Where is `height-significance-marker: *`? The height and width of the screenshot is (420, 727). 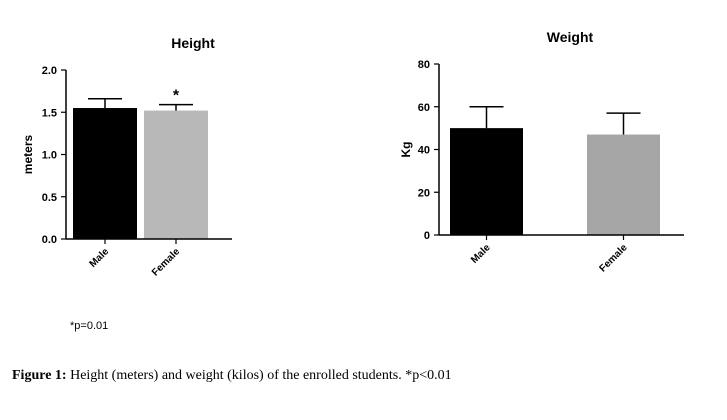
height-significance-marker: * is located at coordinates (176, 96).